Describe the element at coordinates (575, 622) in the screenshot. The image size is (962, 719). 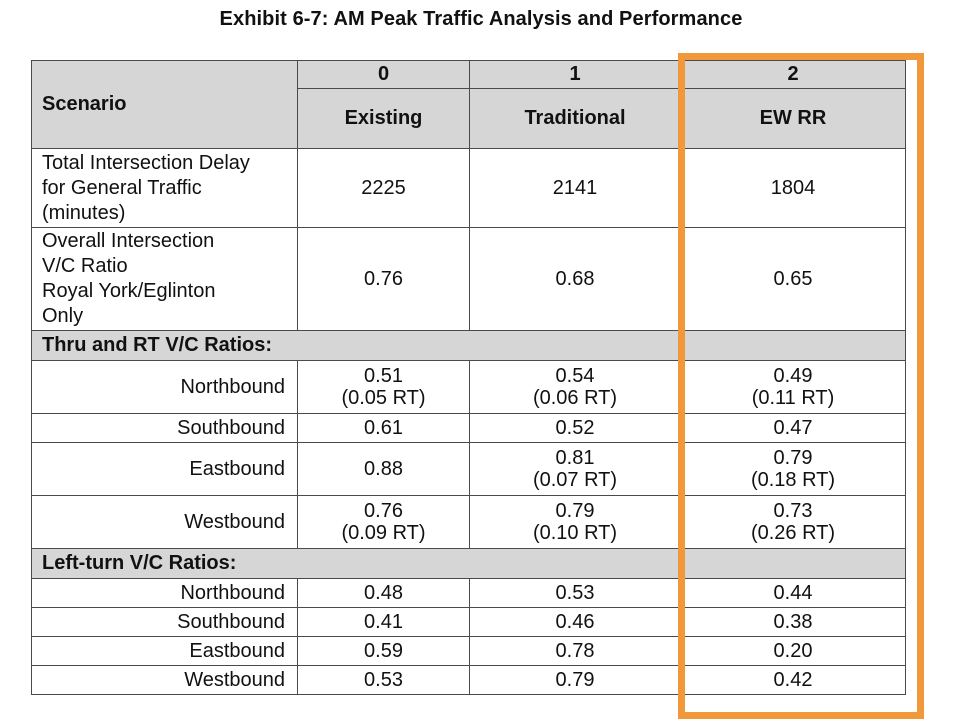
I see `value-cell: 0.46` at that location.